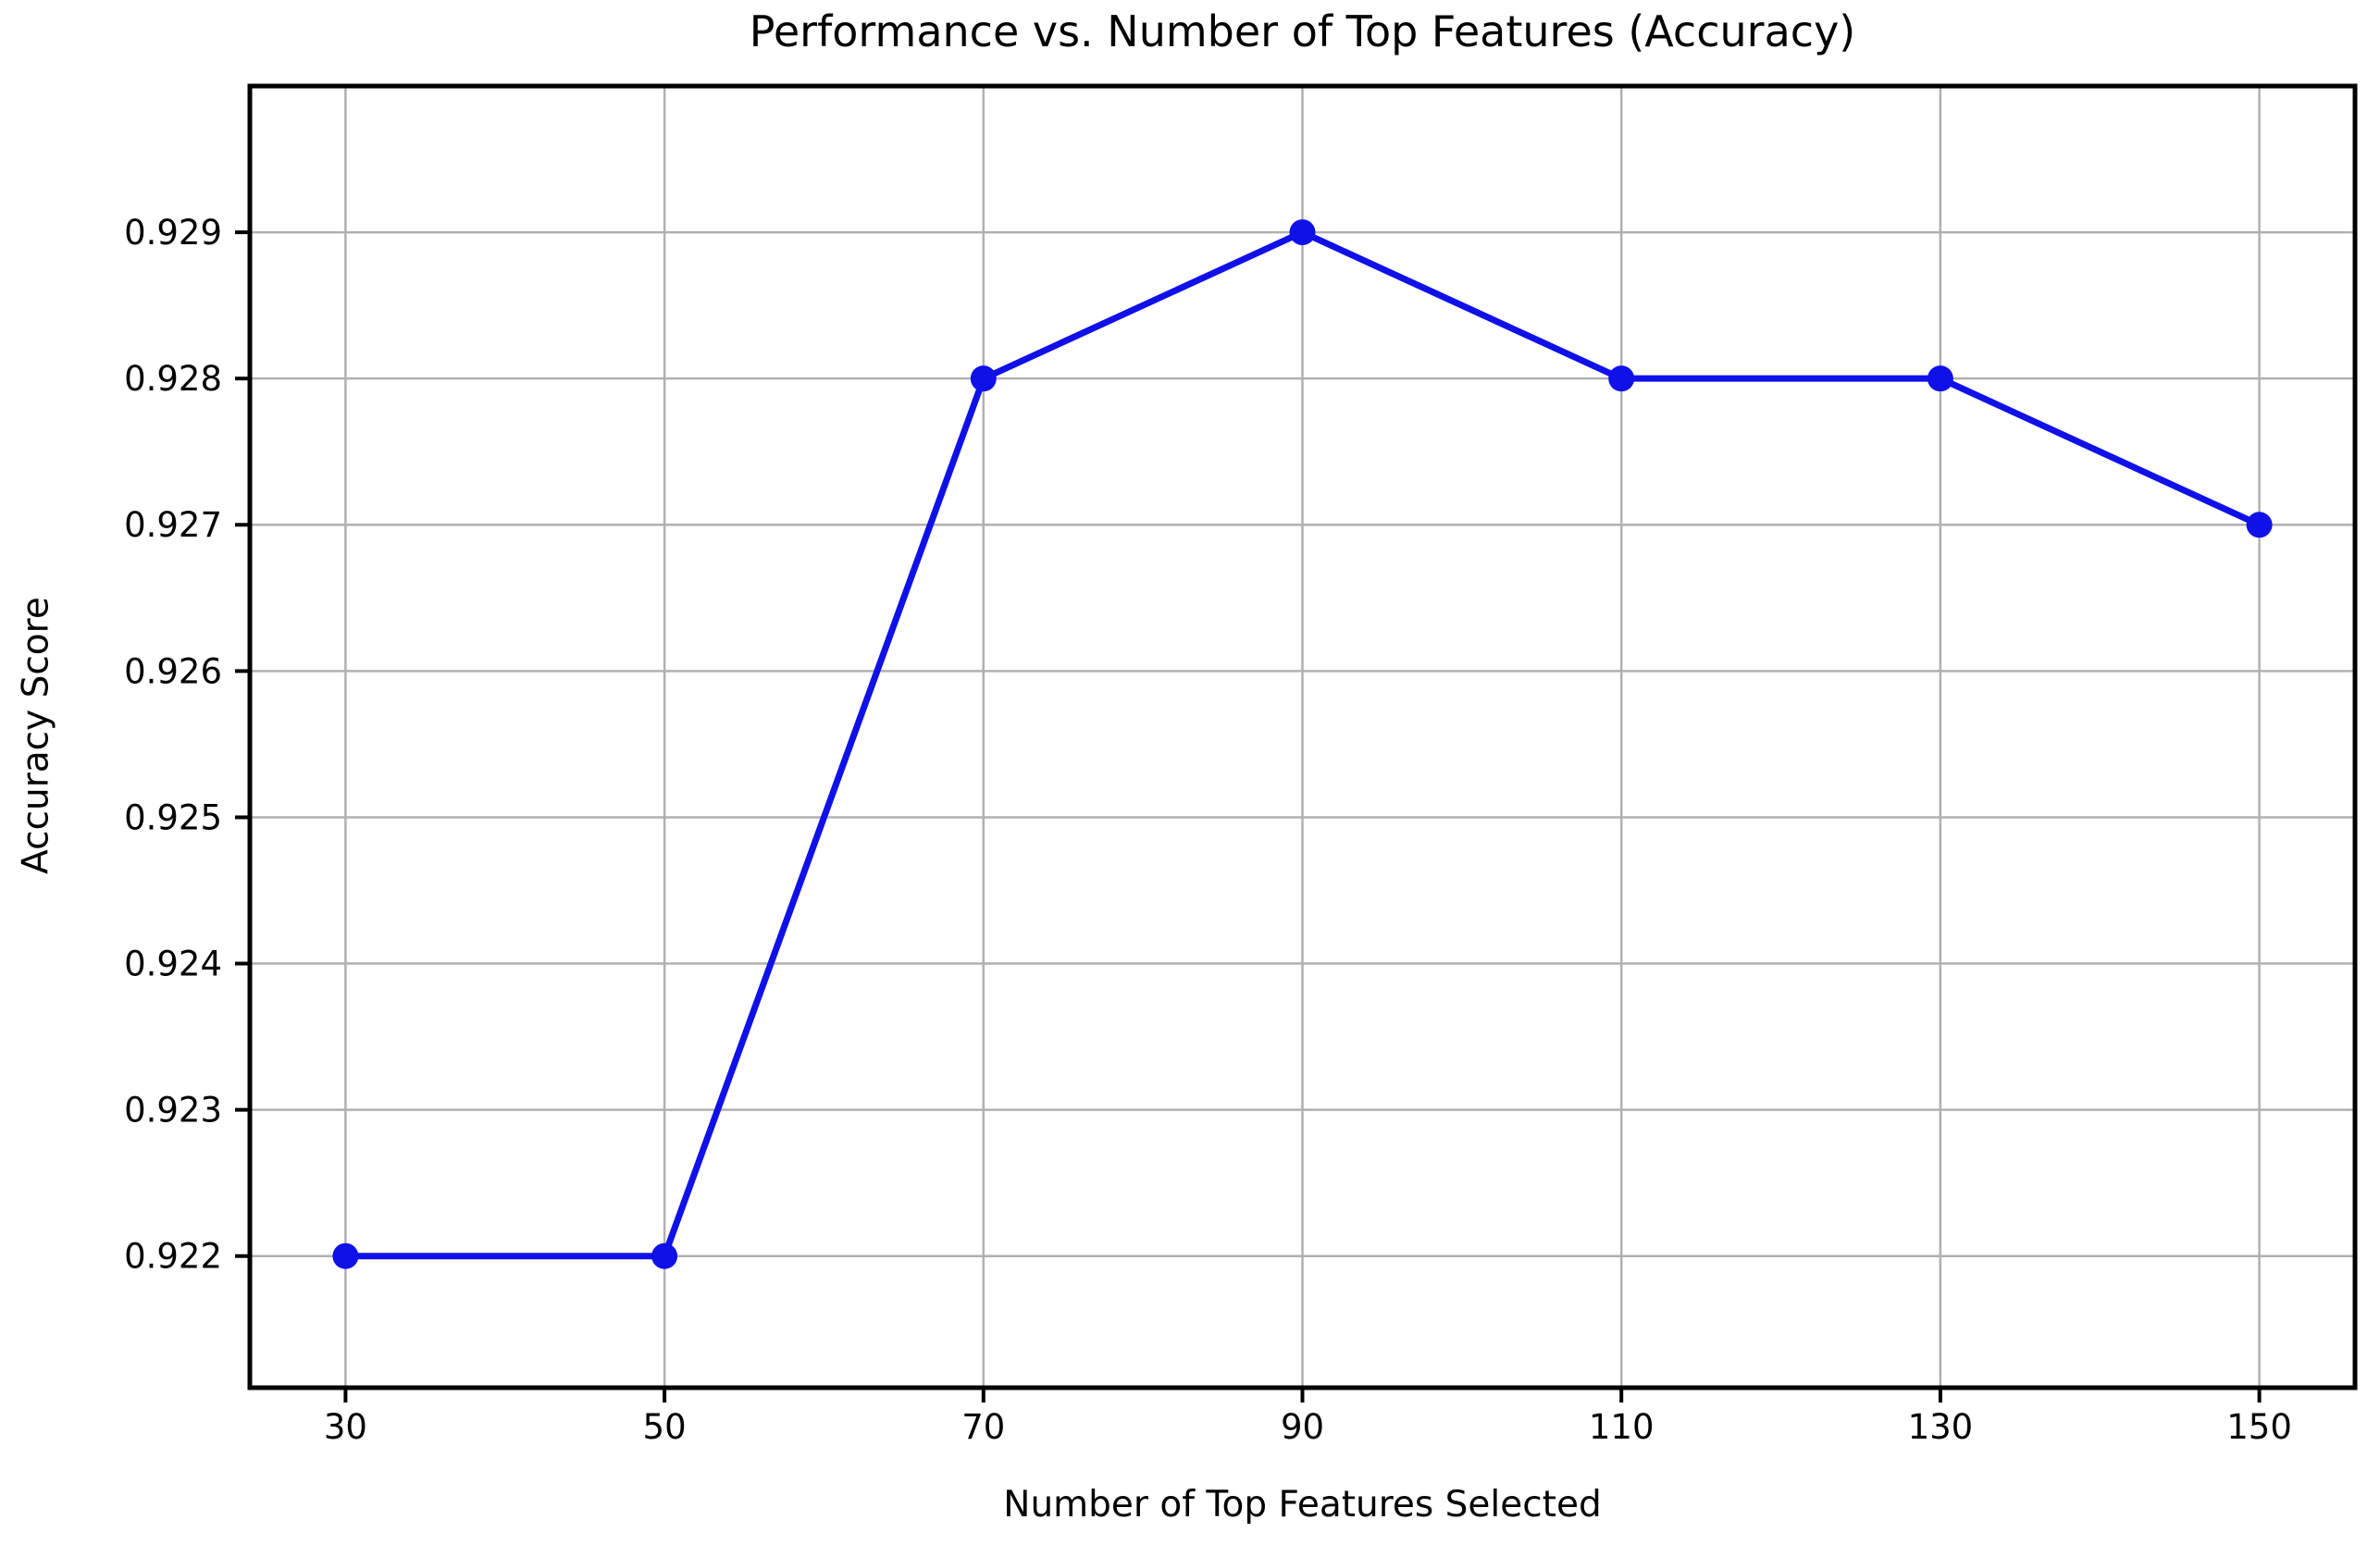 This screenshot has width=2380, height=1557. Describe the element at coordinates (665, 1427) in the screenshot. I see `x-tick-label: 50` at that location.